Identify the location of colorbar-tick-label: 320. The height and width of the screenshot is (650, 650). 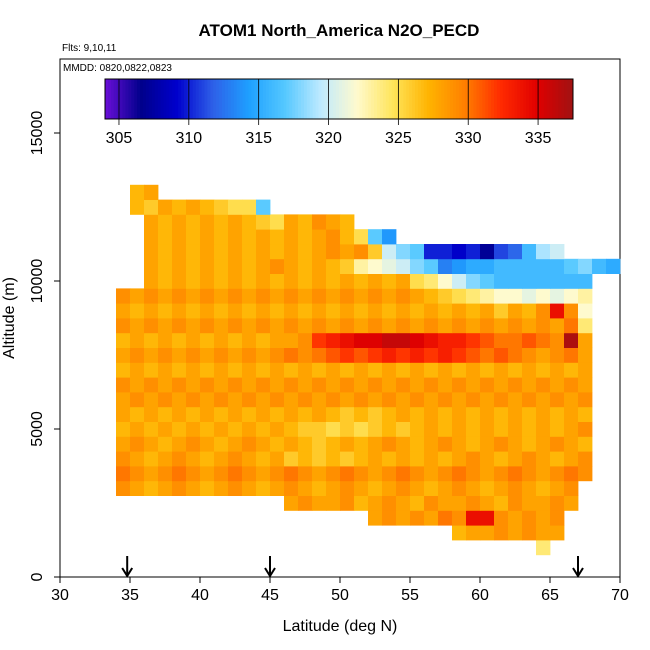
(328, 138).